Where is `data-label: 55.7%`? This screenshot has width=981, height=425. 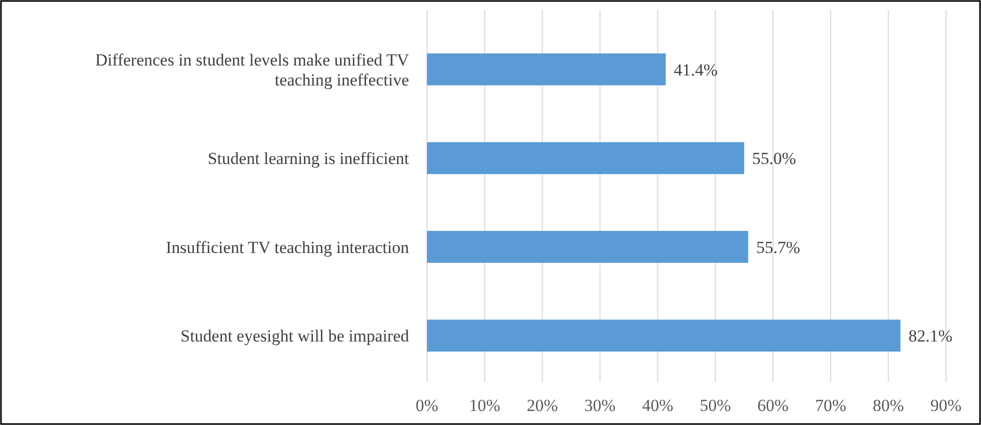
data-label: 55.7% is located at coordinates (778, 247).